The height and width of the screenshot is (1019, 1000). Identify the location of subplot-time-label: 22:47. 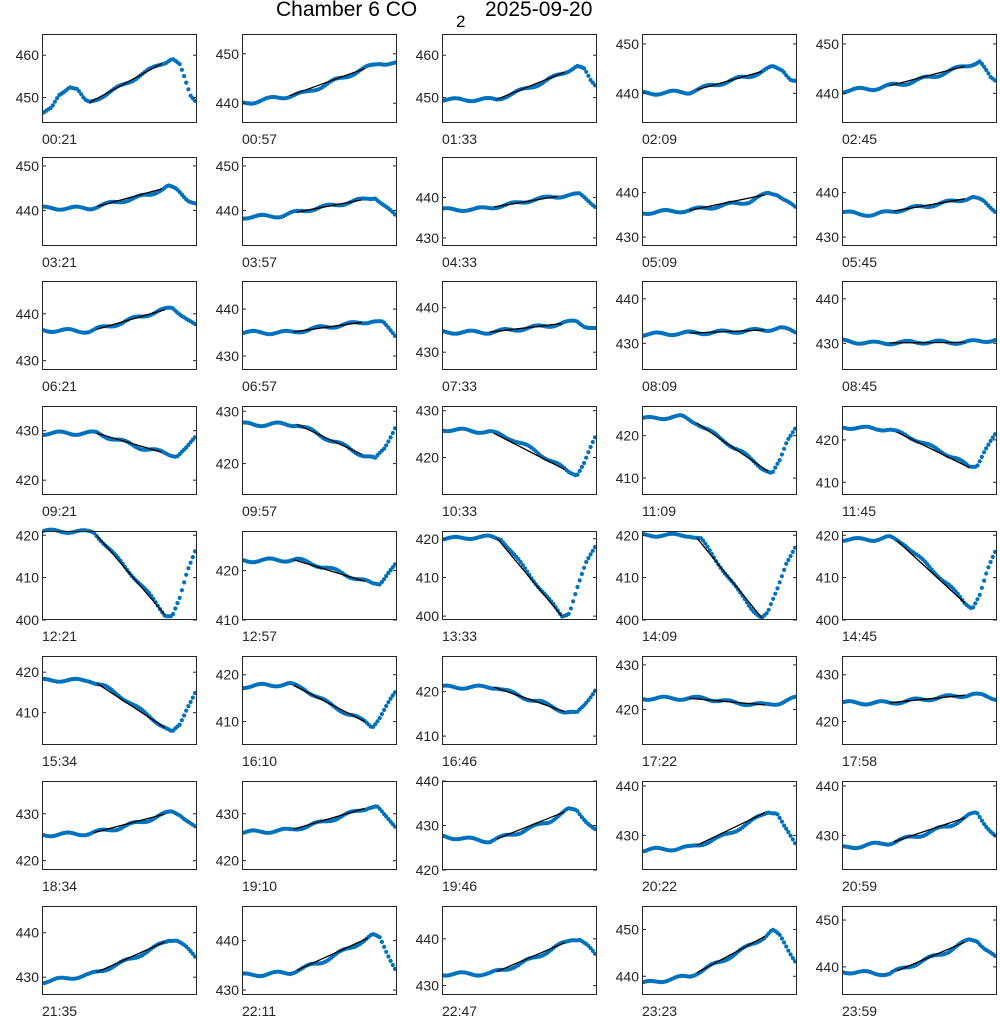
(460, 1011).